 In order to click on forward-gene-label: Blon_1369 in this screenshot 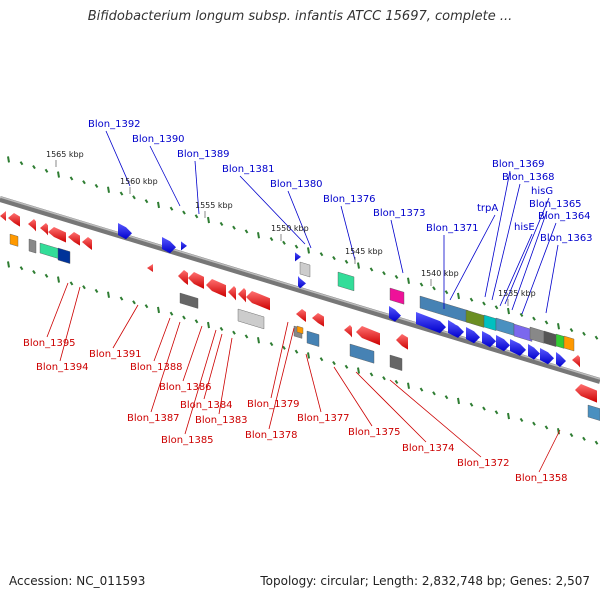, I will do `click(518, 164)`.